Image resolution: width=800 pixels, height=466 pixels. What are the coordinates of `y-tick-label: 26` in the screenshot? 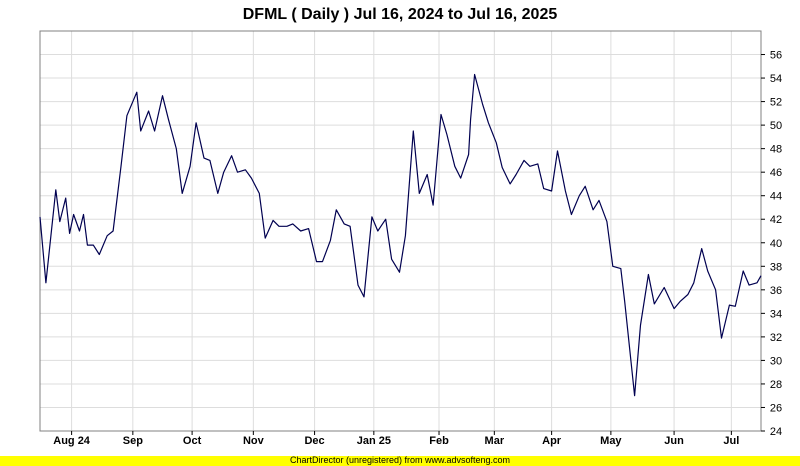 It's located at (776, 408).